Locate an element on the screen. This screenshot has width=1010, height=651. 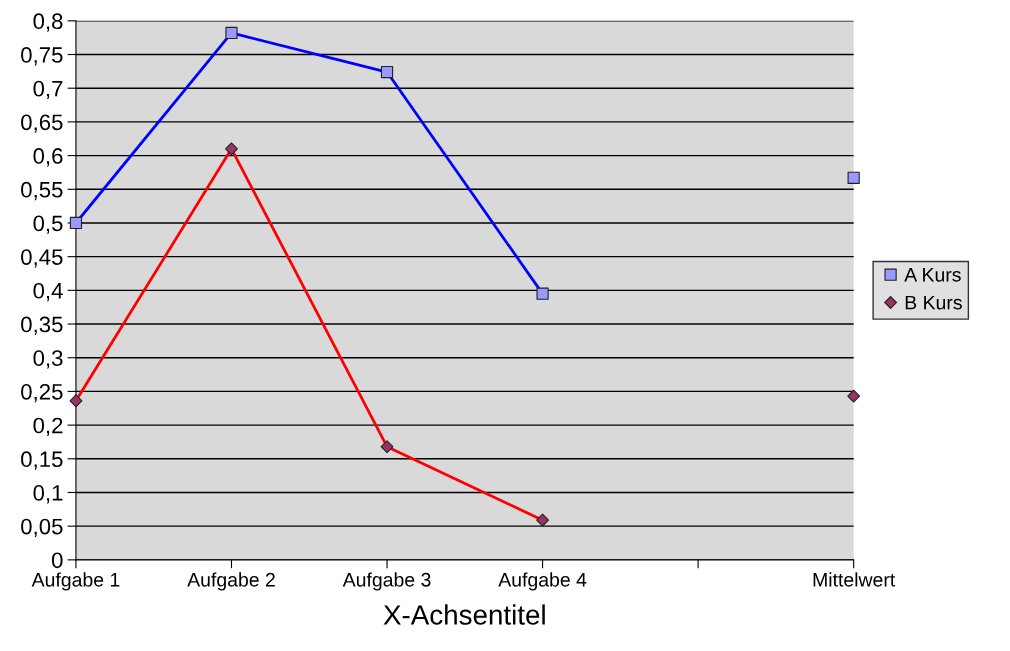
y-tick-label: 0,5 is located at coordinates (48, 224).